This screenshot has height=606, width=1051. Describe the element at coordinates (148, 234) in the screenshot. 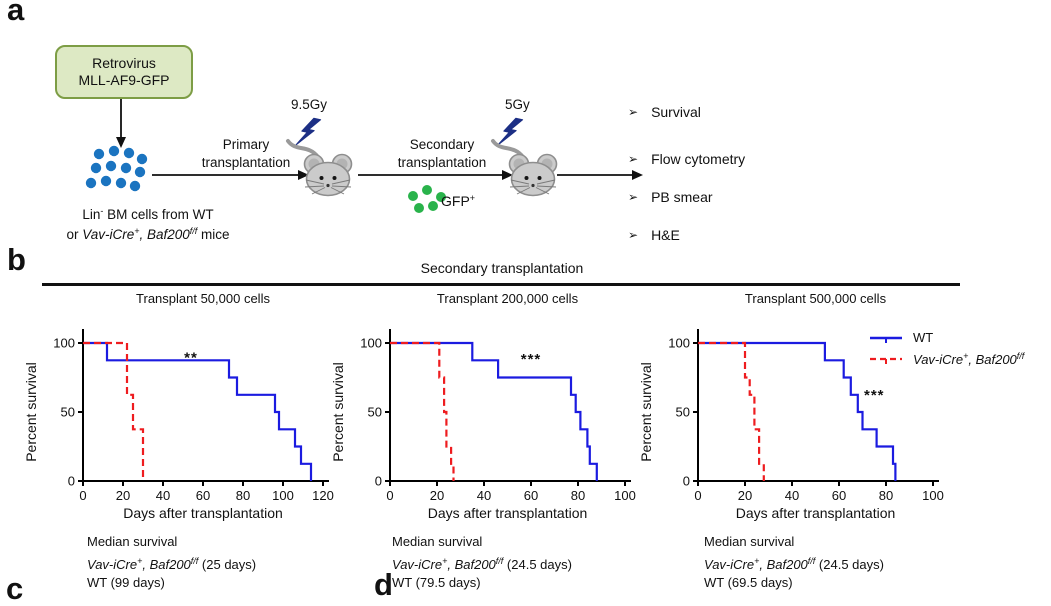

I see `bm-cells-caption-line2: or Vav-iCre+, Baf200f/f mice` at that location.